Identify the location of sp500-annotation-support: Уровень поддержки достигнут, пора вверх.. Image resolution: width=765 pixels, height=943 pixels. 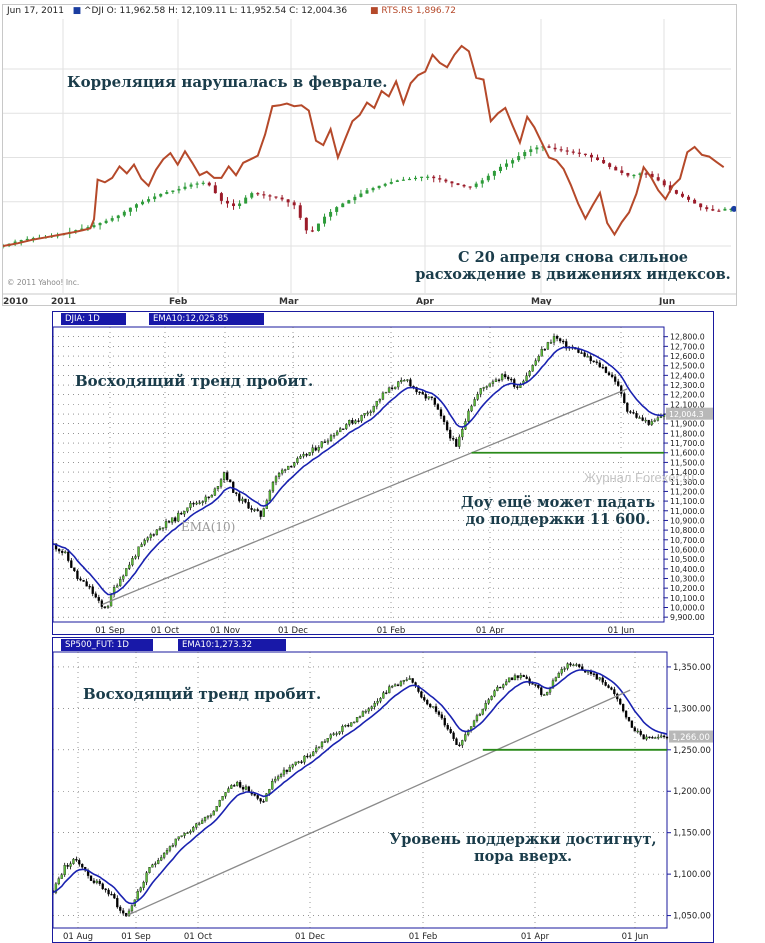
(523, 848).